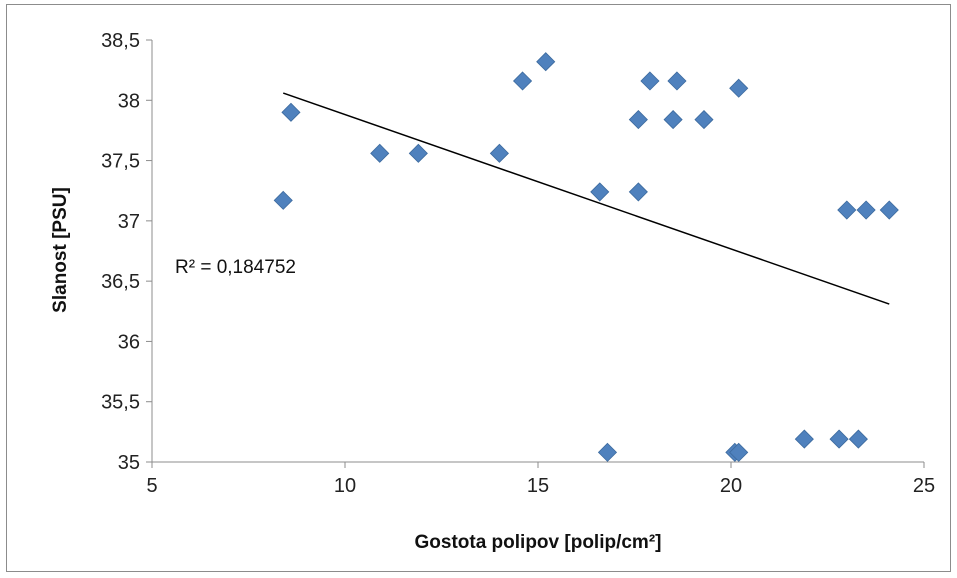 This screenshot has height=578, width=957. What do you see at coordinates (60, 250) in the screenshot?
I see `y-axis-title: Slanost [PSU]` at bounding box center [60, 250].